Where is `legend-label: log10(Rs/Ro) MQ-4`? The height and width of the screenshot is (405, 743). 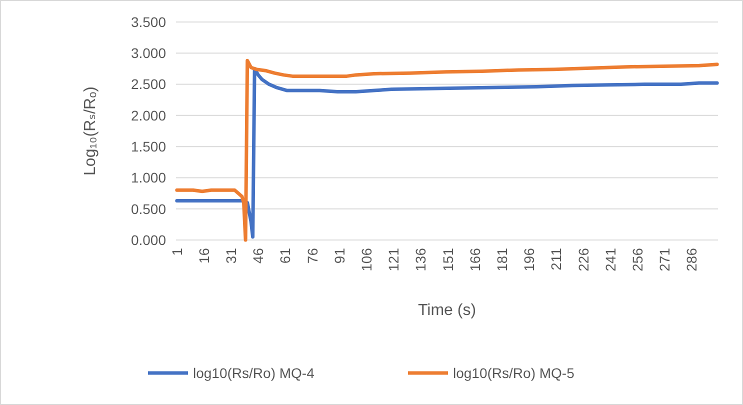 legend-label: log10(Rs/Ro) MQ-4 is located at coordinates (254, 372).